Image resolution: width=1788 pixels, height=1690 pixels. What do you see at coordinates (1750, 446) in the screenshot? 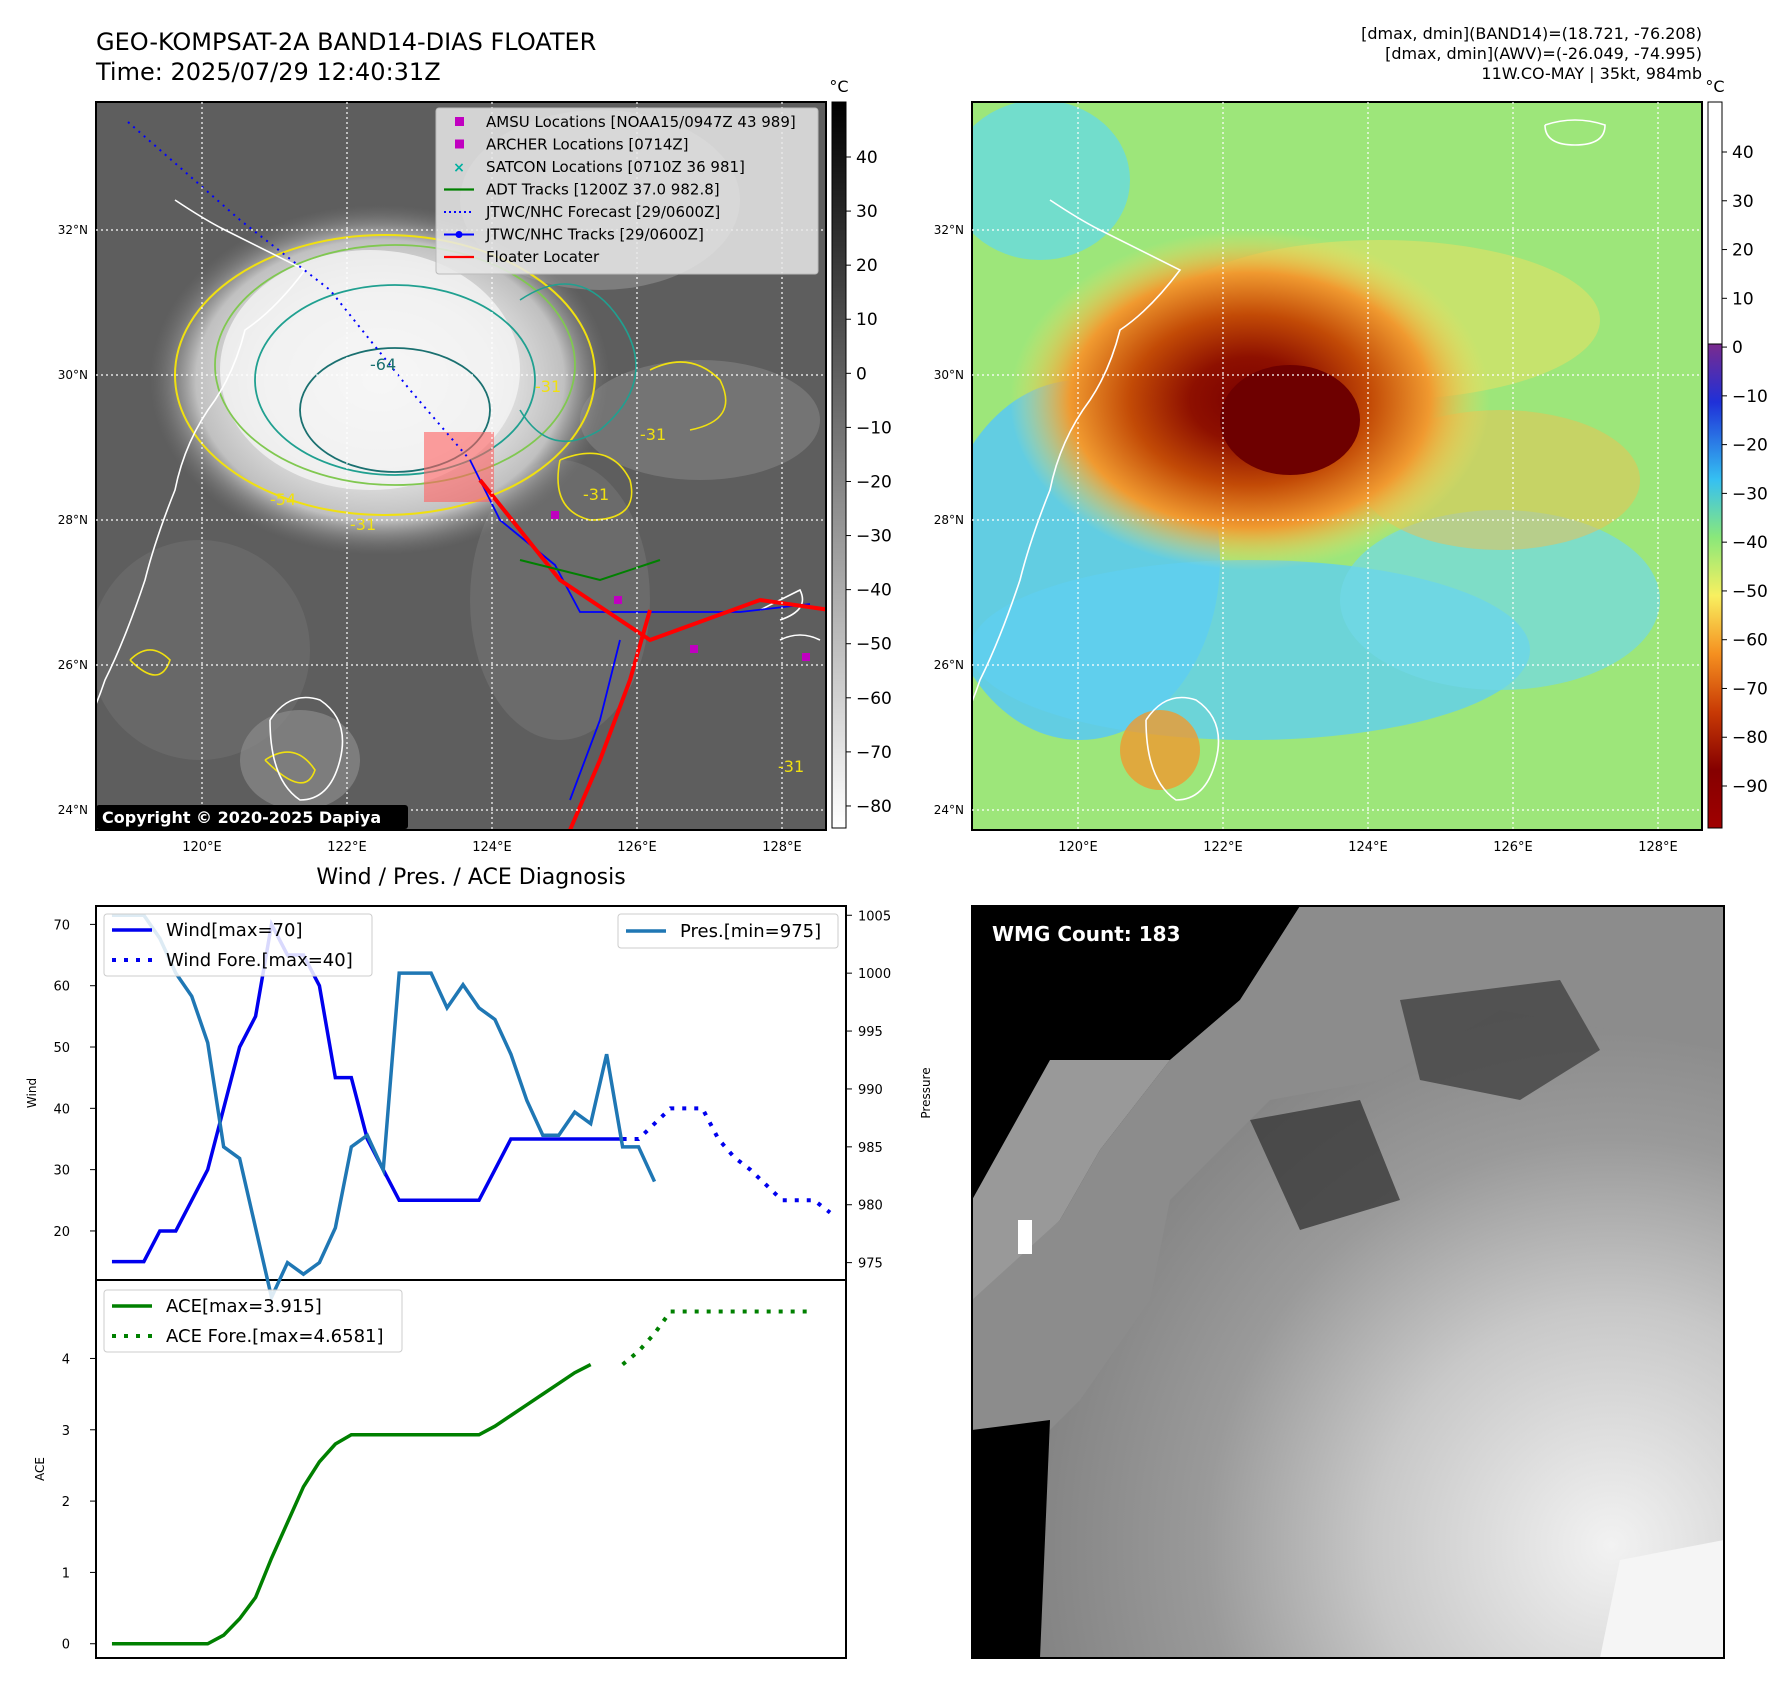
I see `colorbar-tick-label: −20` at bounding box center [1750, 446].